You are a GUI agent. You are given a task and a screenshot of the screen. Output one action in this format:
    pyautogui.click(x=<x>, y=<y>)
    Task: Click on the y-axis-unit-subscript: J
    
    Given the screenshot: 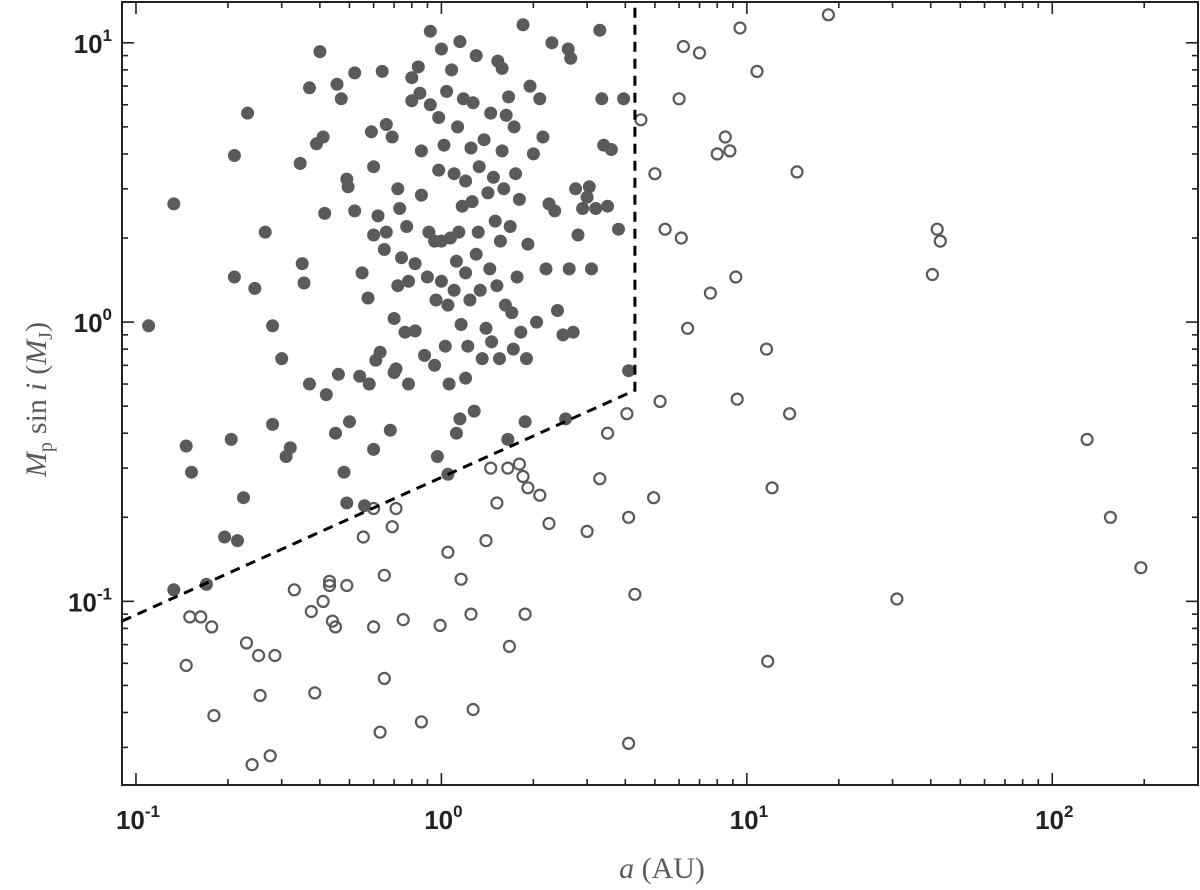 What is the action you would take?
    pyautogui.click(x=46, y=336)
    